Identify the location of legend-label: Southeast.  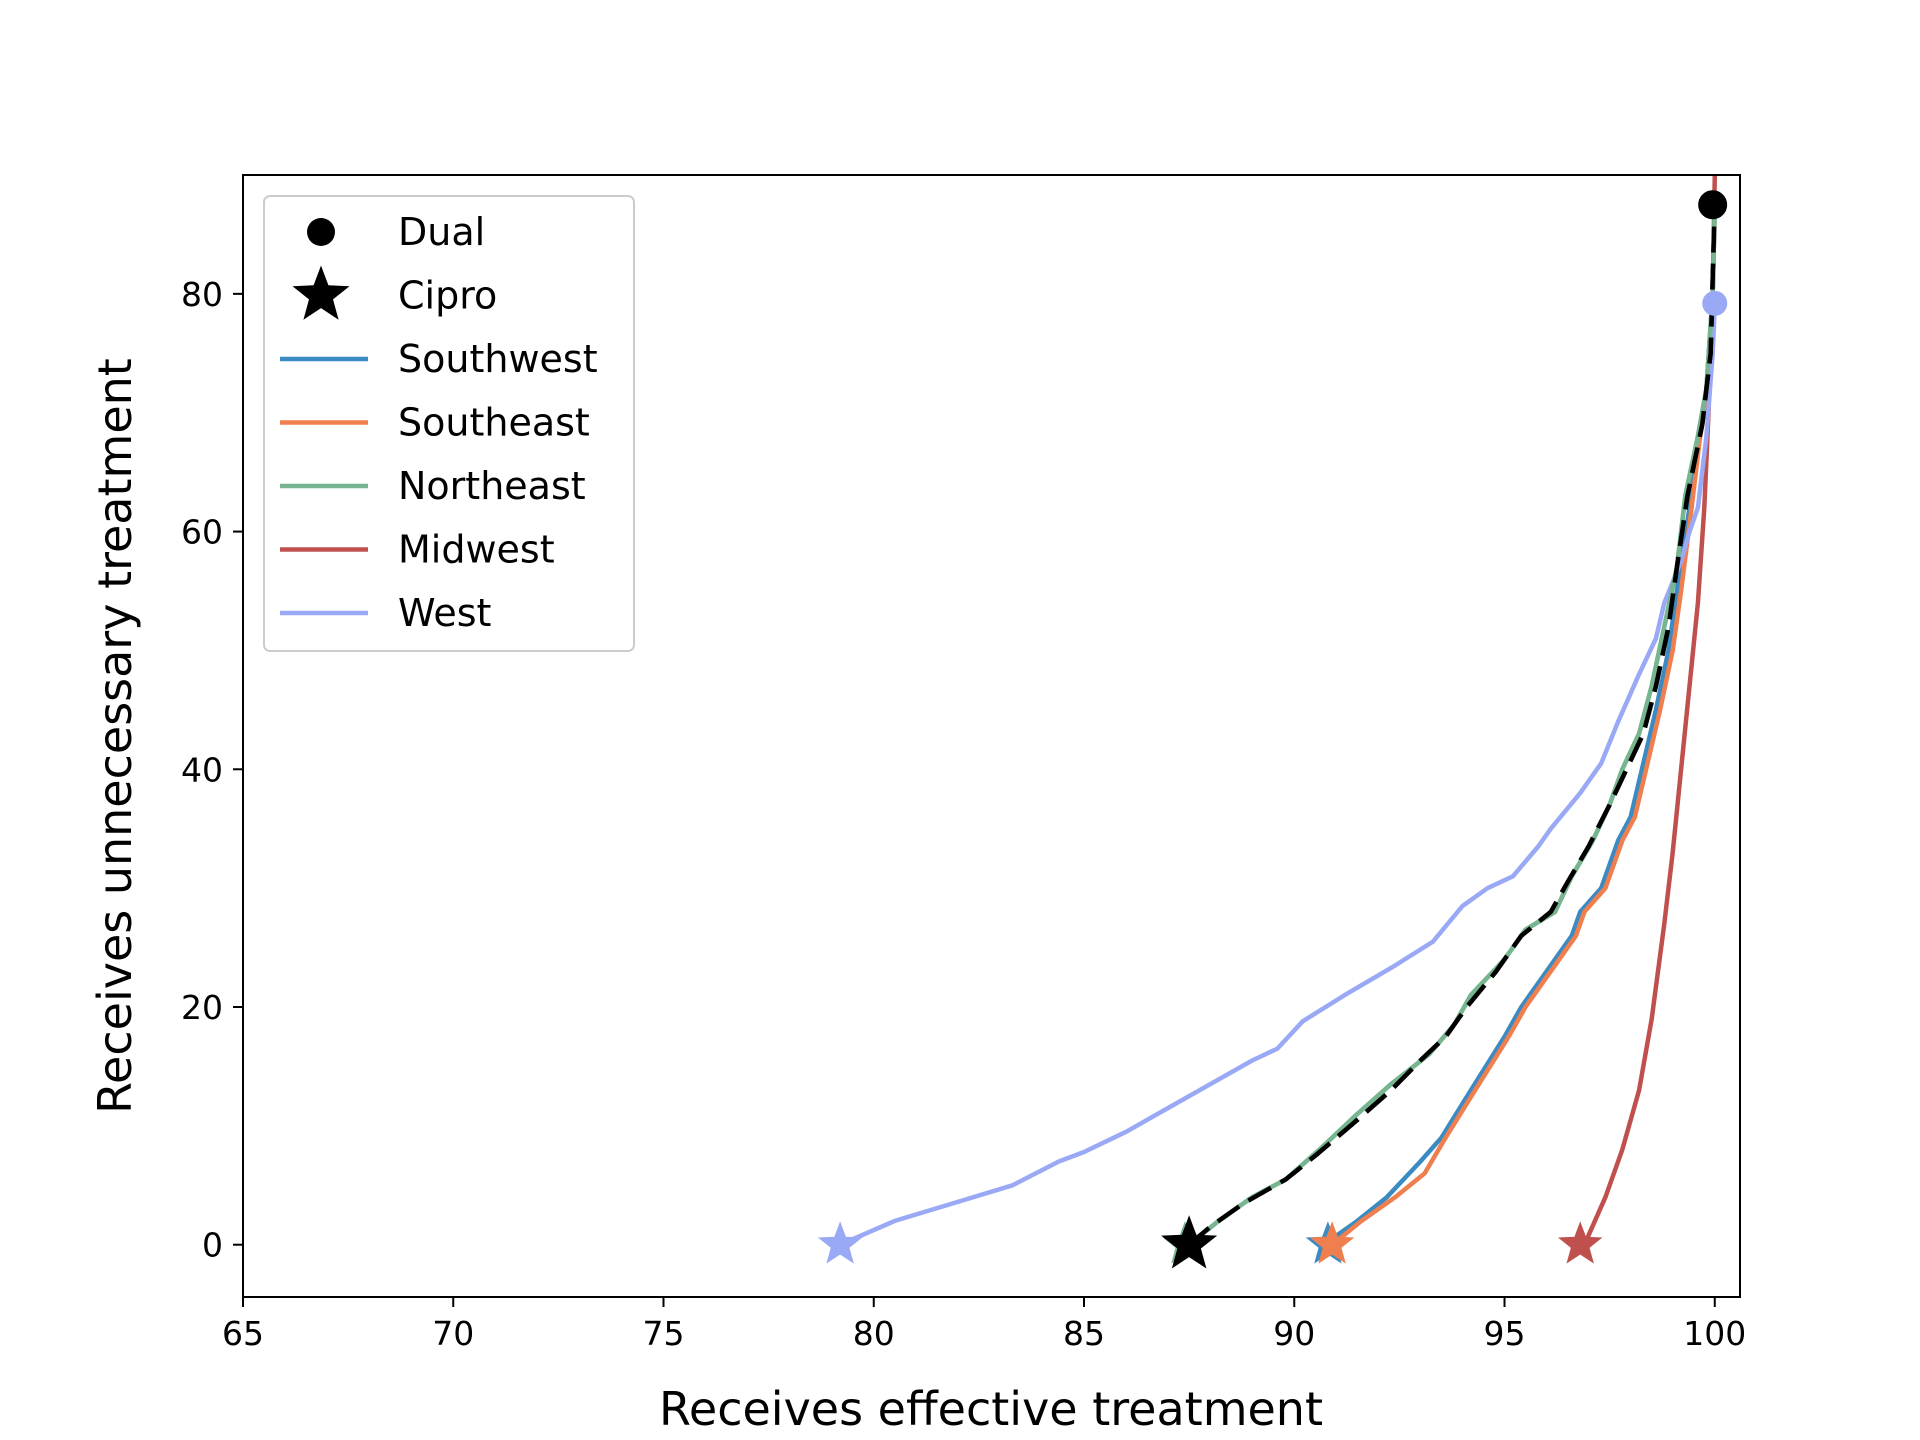
(494, 423).